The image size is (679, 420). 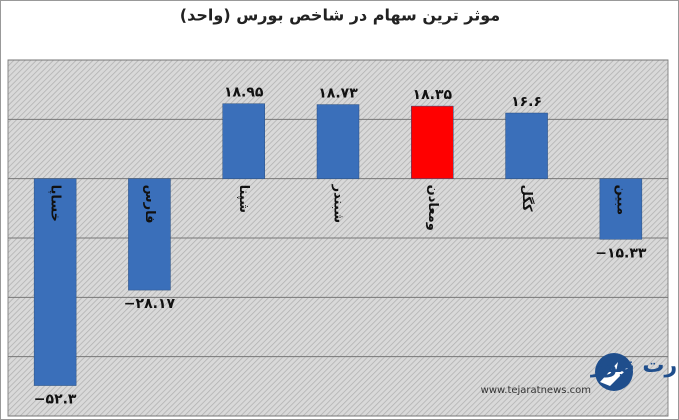 What do you see at coordinates (614, 374) in the screenshot?
I see `logo-arrow` at bounding box center [614, 374].